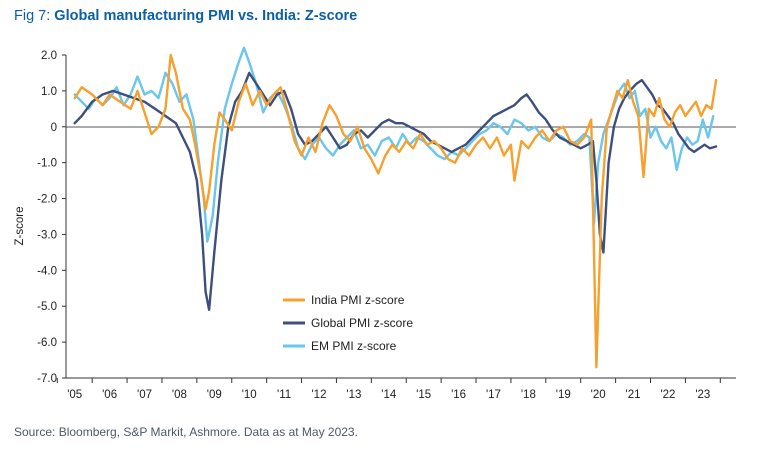  Describe the element at coordinates (47, 200) in the screenshot. I see `y-tick-label: -2.0` at that location.